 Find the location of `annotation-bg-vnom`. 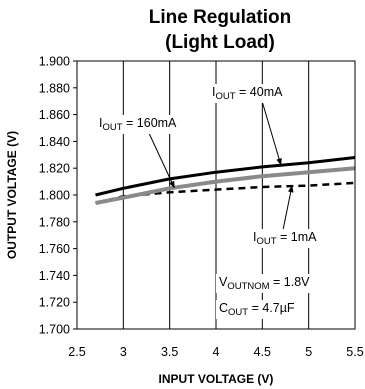

annotation-bg-vnom is located at coordinates (265, 283).